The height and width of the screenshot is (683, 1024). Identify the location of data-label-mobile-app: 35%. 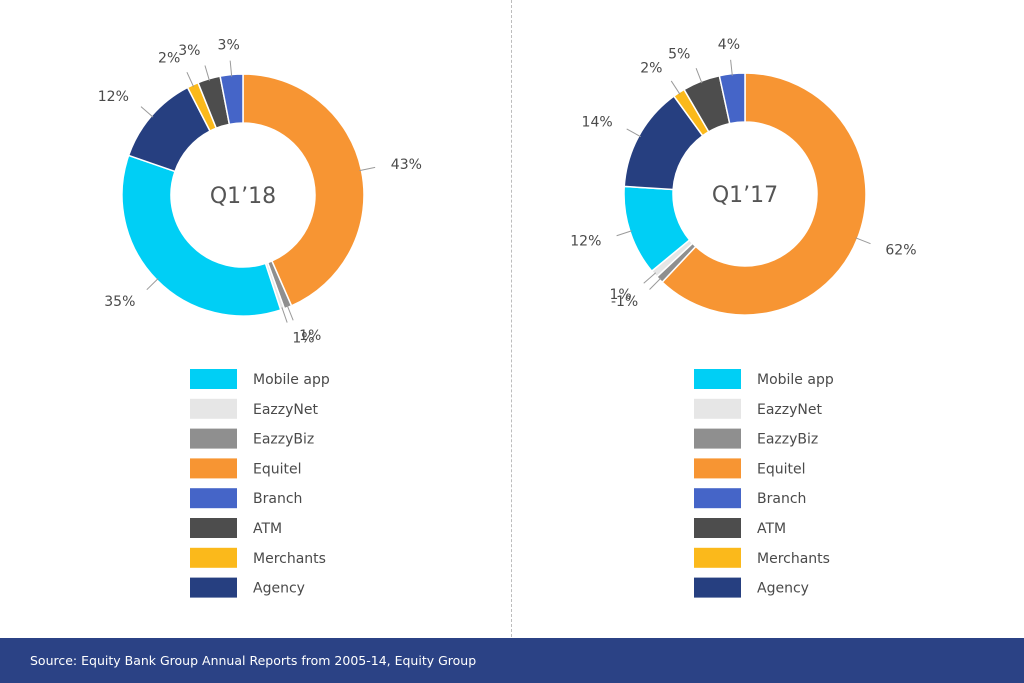
(119, 302).